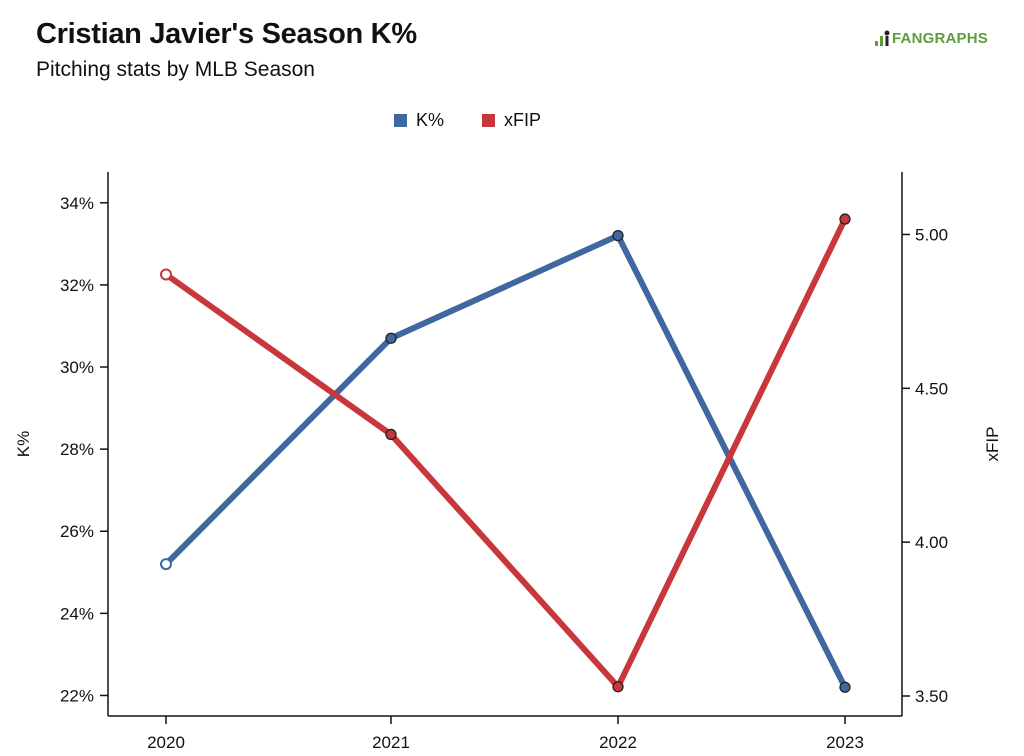 The width and height of the screenshot is (1024, 756). I want to click on legend-item-xfip: xFIP, so click(511, 120).